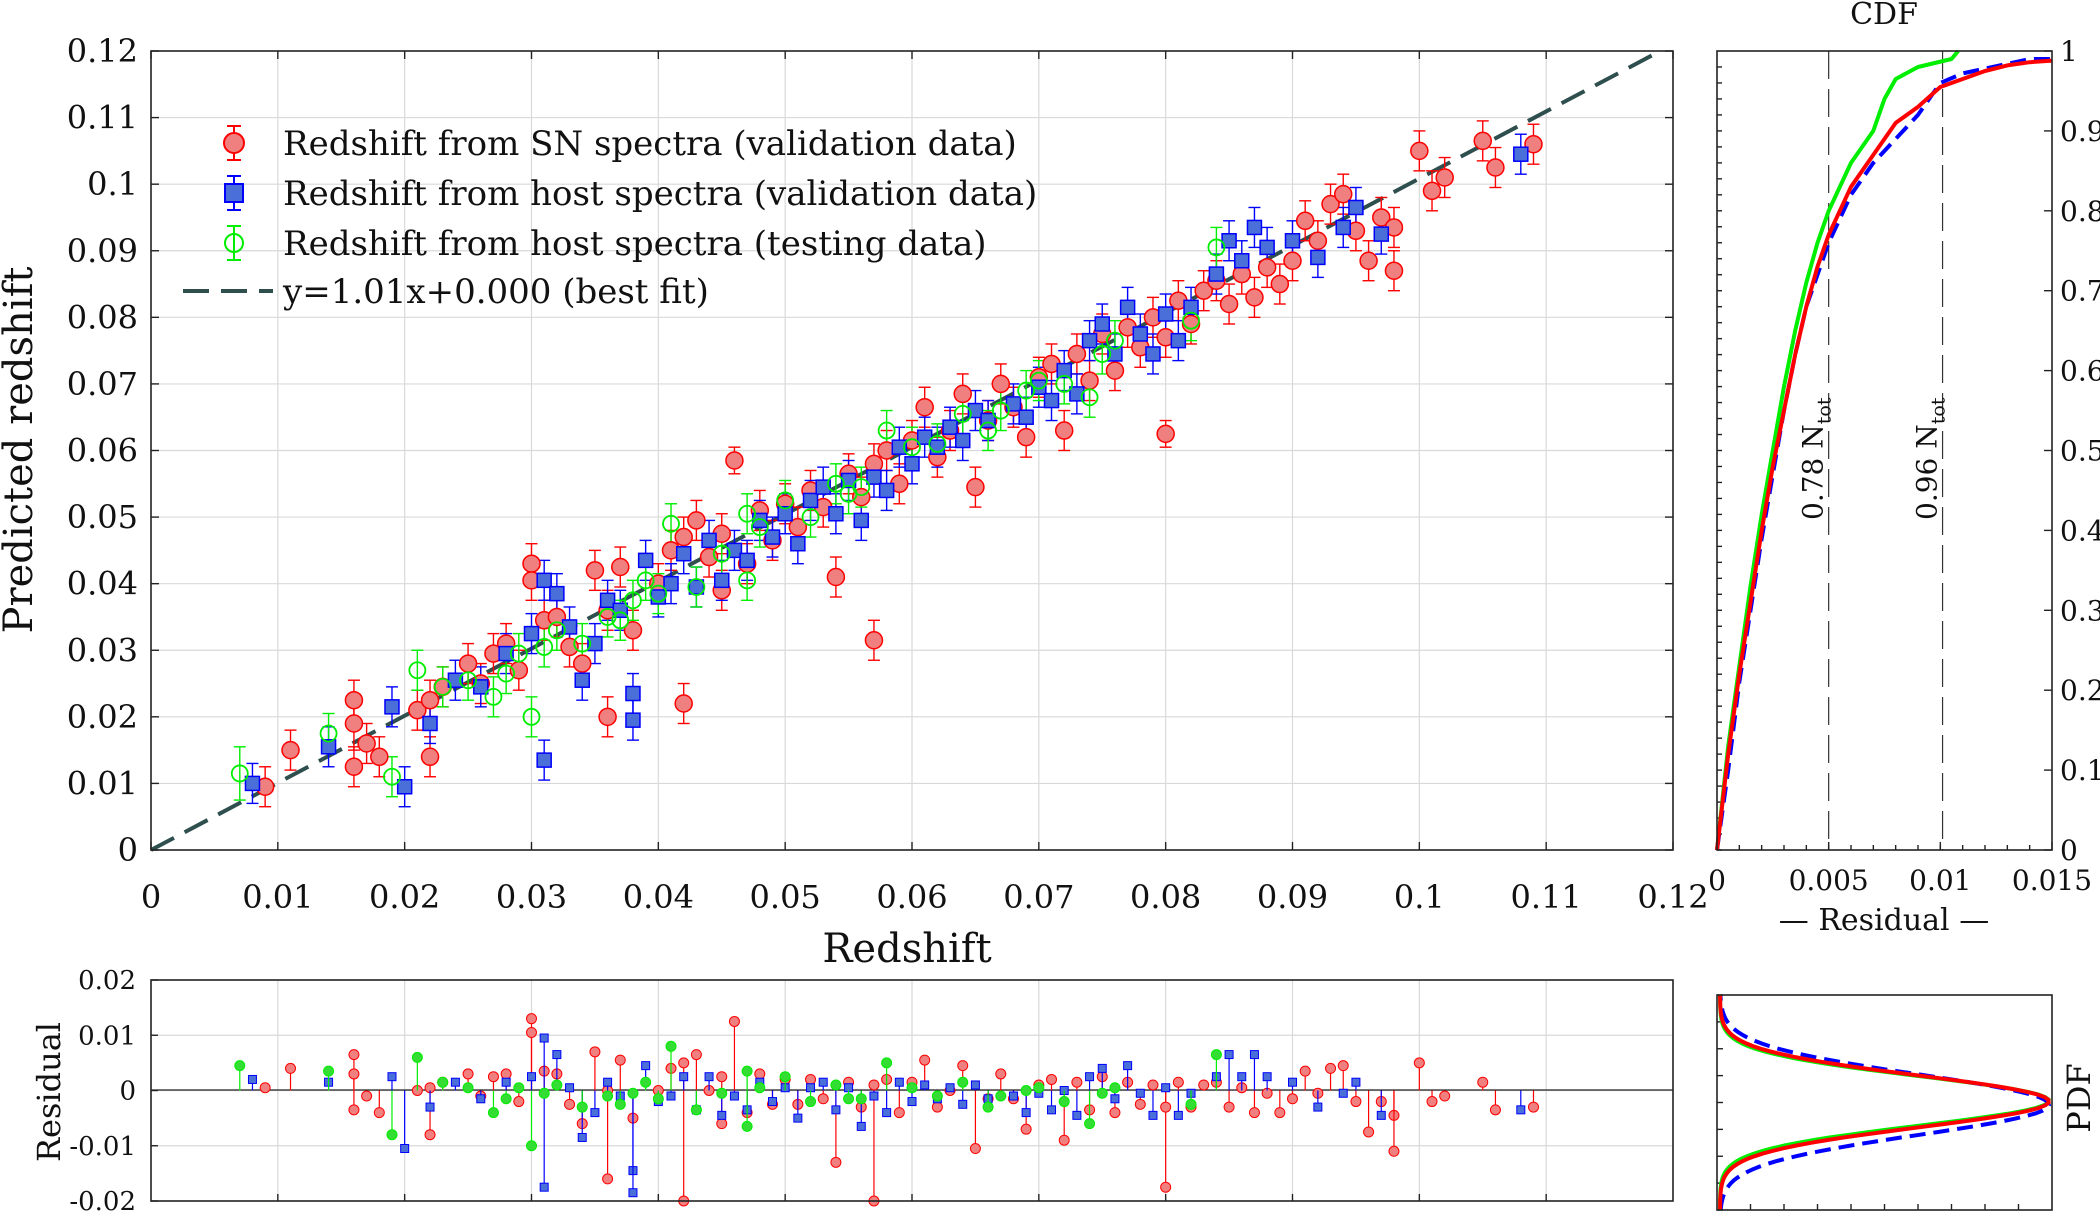  I want to click on main-ytick-label: 0.08, so click(102, 317).